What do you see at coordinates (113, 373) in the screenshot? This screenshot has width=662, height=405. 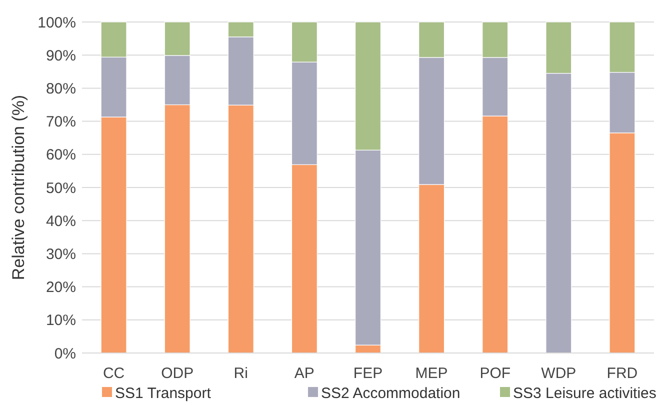 I see `x-tick-label: CC` at bounding box center [113, 373].